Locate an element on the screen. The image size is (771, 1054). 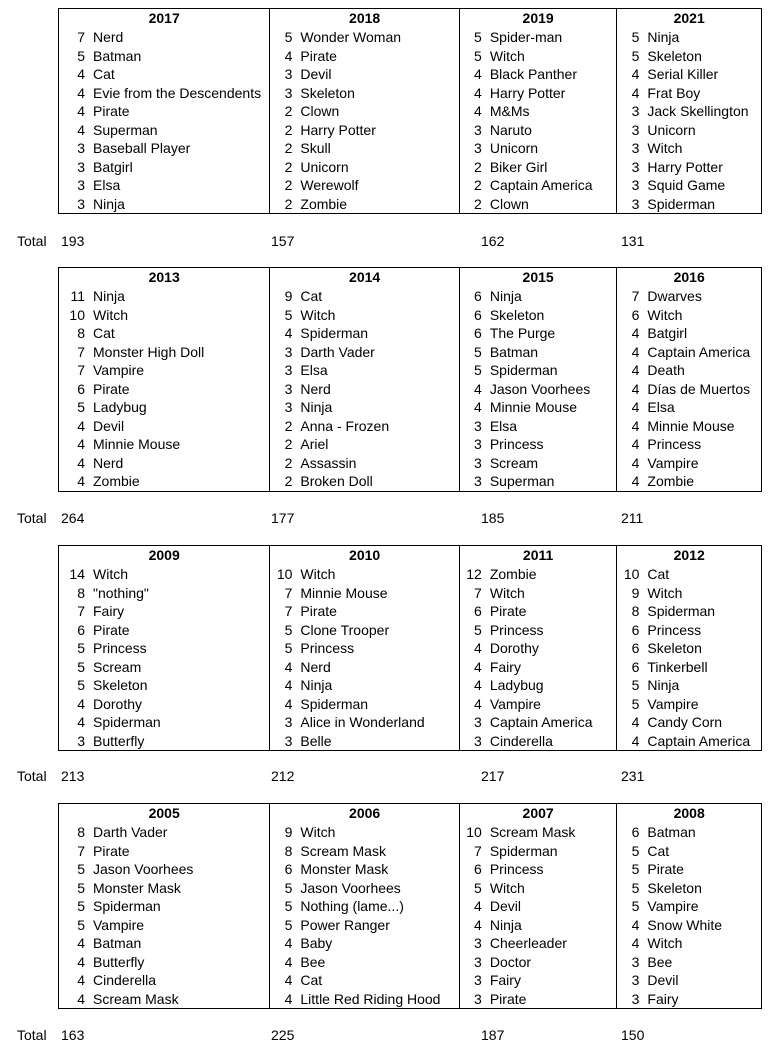
costume-name: The Purge is located at coordinates (522, 333).